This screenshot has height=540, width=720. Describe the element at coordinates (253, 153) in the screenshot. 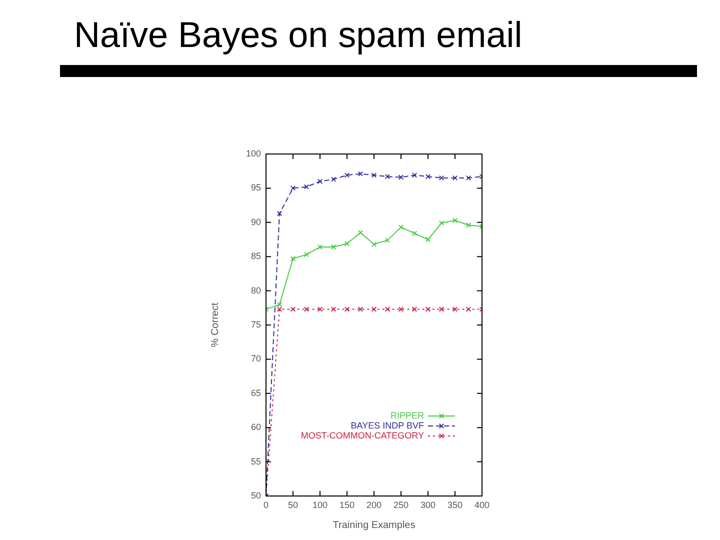

I see `y-tick-label: 100` at that location.